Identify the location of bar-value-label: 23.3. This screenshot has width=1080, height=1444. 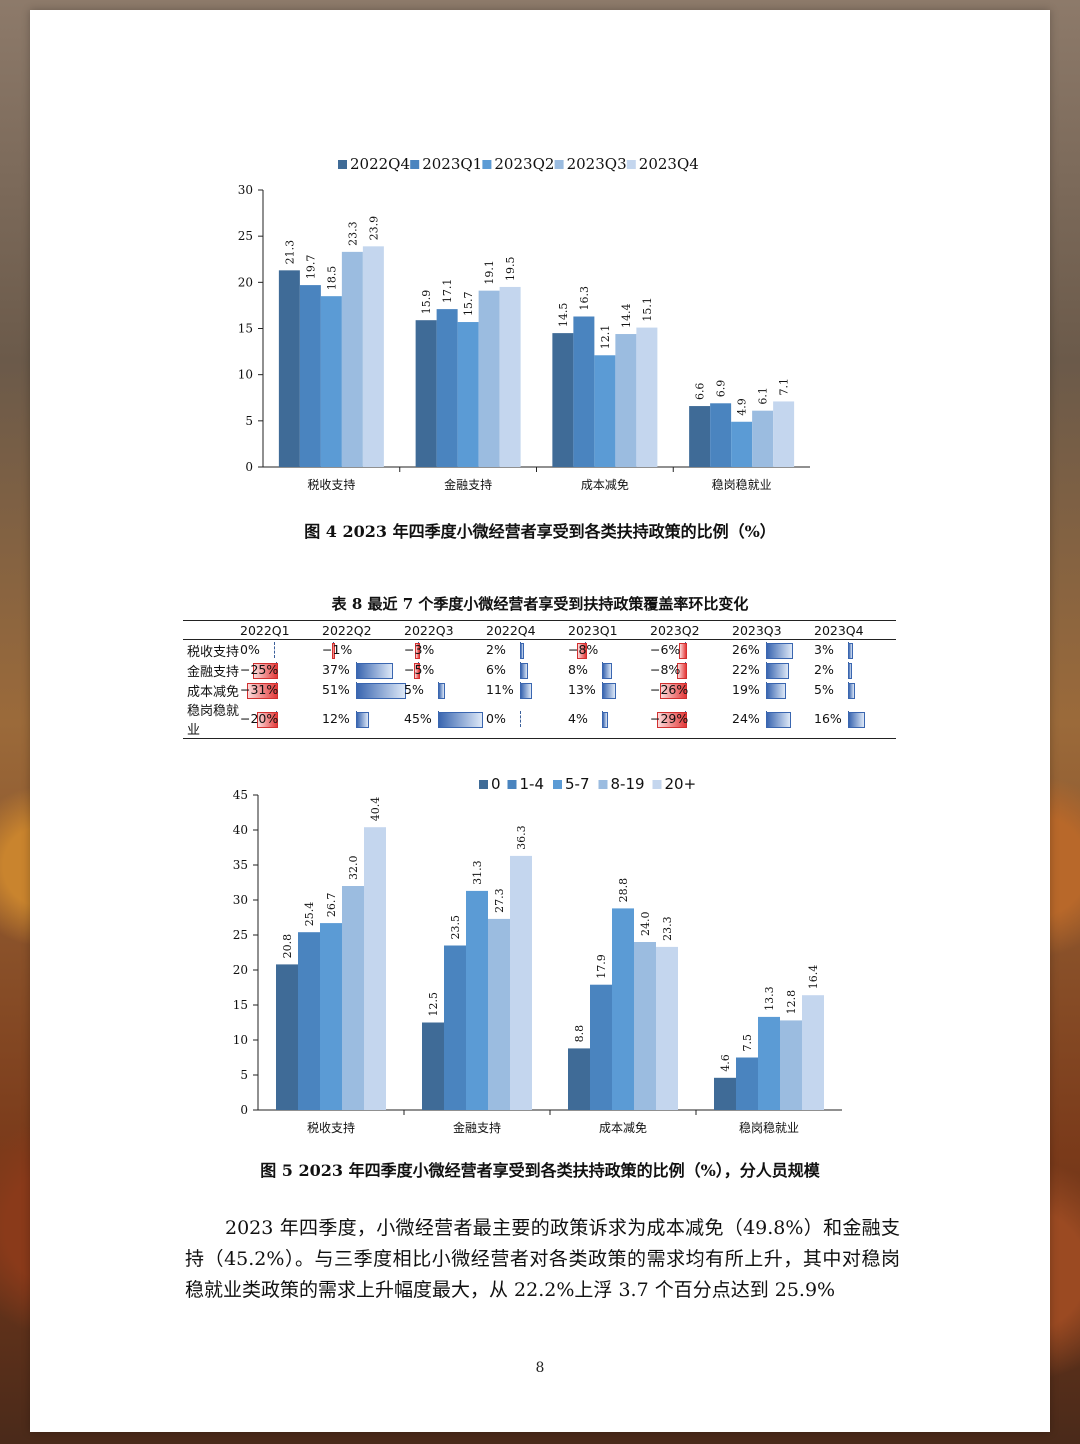
(667, 928).